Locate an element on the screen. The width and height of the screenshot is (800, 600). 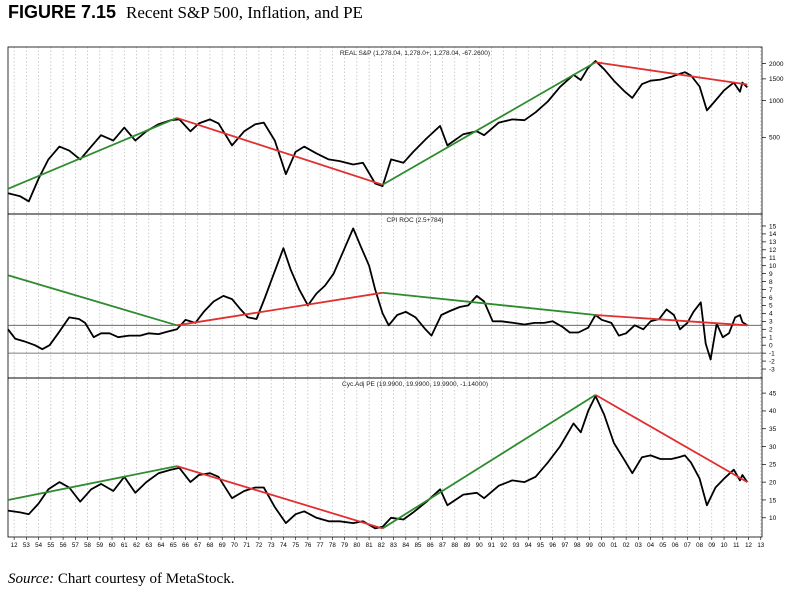
x-tick-label: 78 is located at coordinates (332, 545).